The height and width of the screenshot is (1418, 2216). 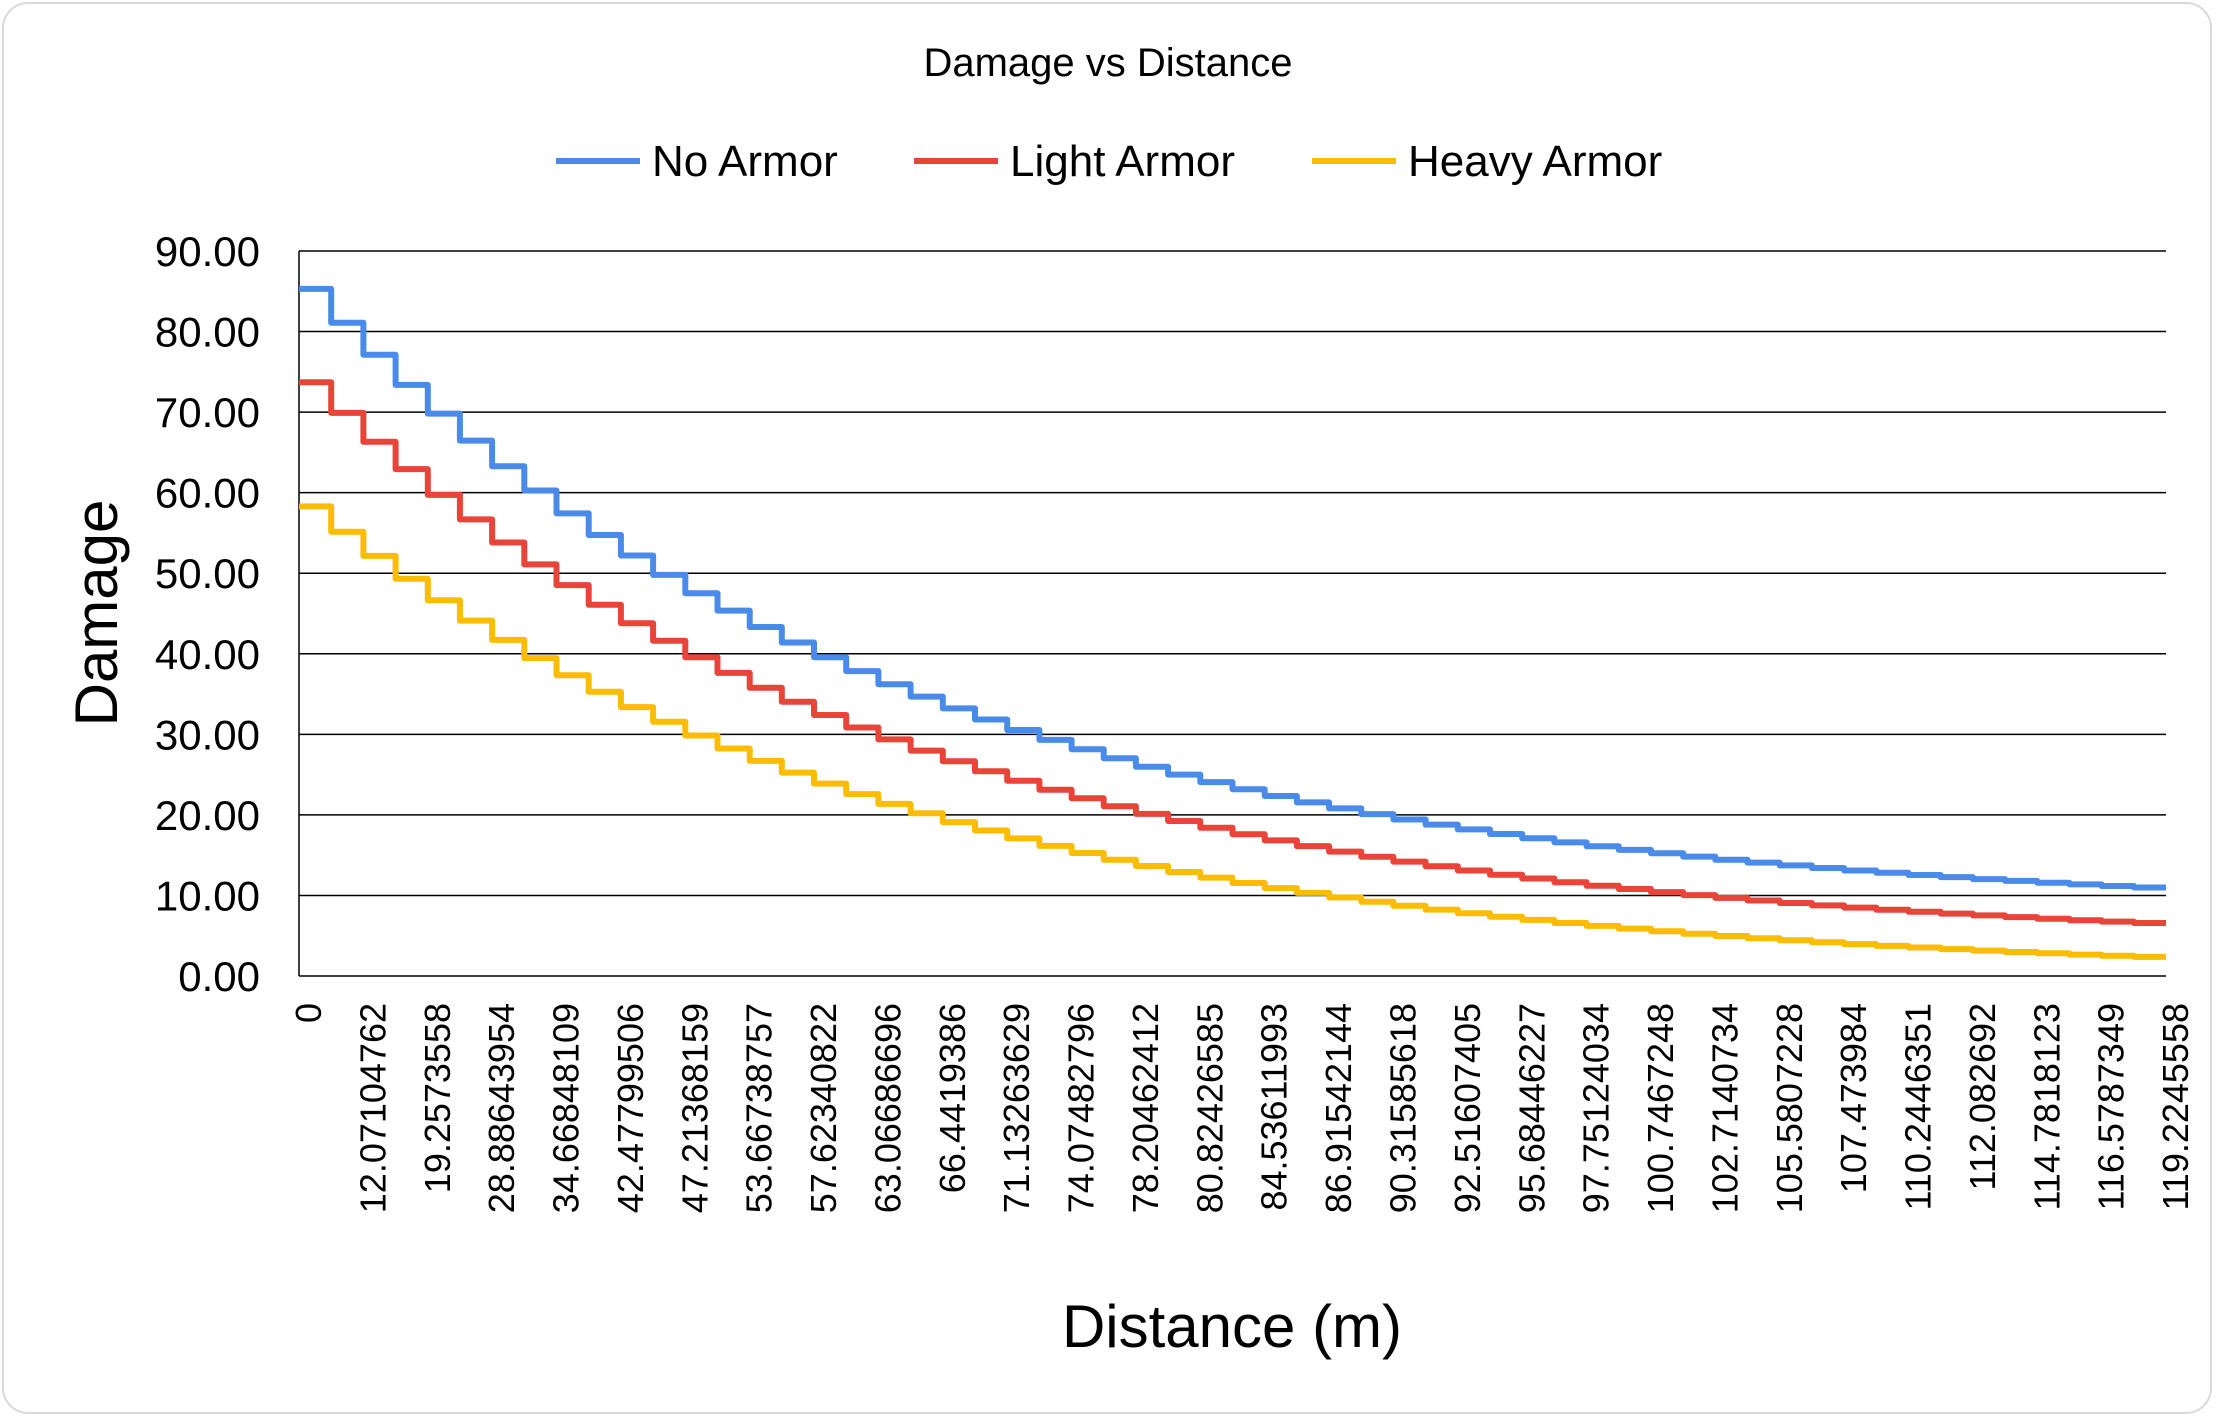 What do you see at coordinates (1232, 1326) in the screenshot?
I see `x-axis-title: Distance (m)` at bounding box center [1232, 1326].